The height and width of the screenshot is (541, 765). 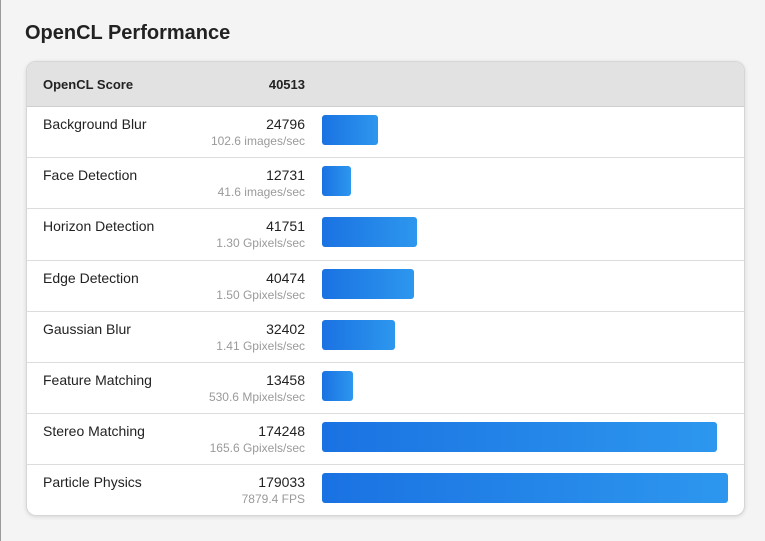 What do you see at coordinates (286, 84) in the screenshot?
I see `overall-score-value: 40513` at bounding box center [286, 84].